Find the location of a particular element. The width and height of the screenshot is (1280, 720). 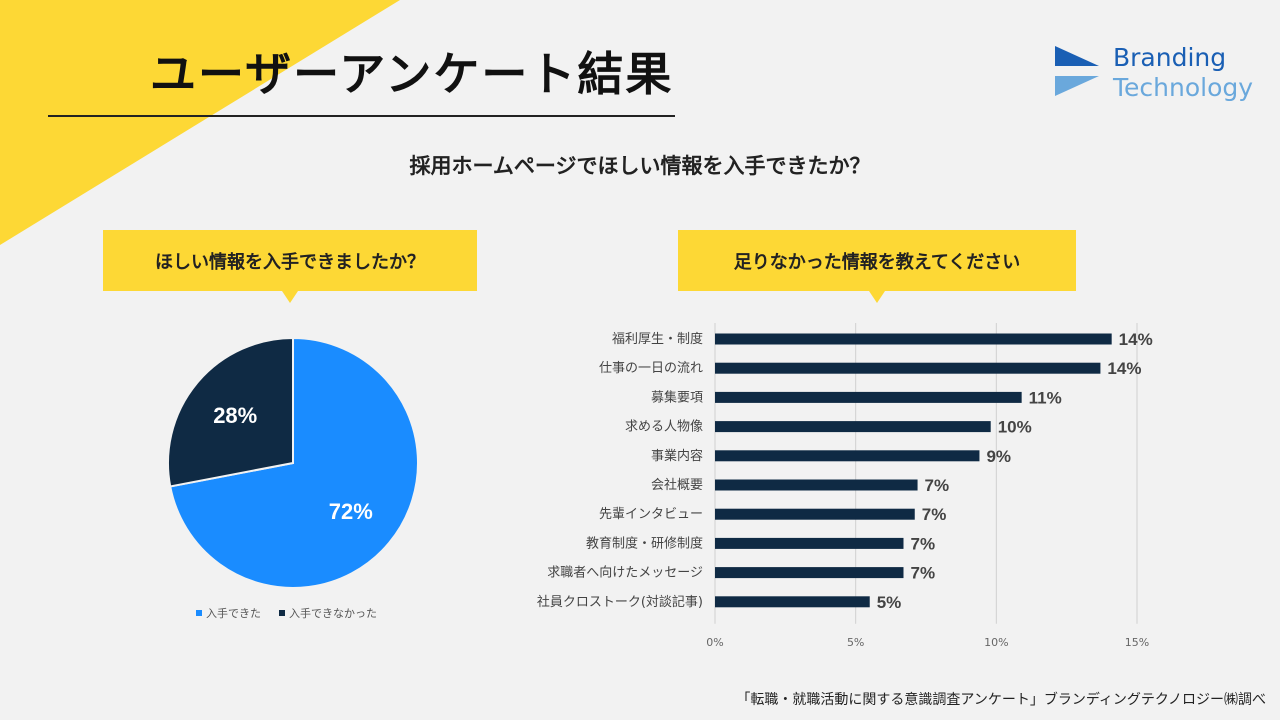

x-tick-label: 10% is located at coordinates (996, 642).